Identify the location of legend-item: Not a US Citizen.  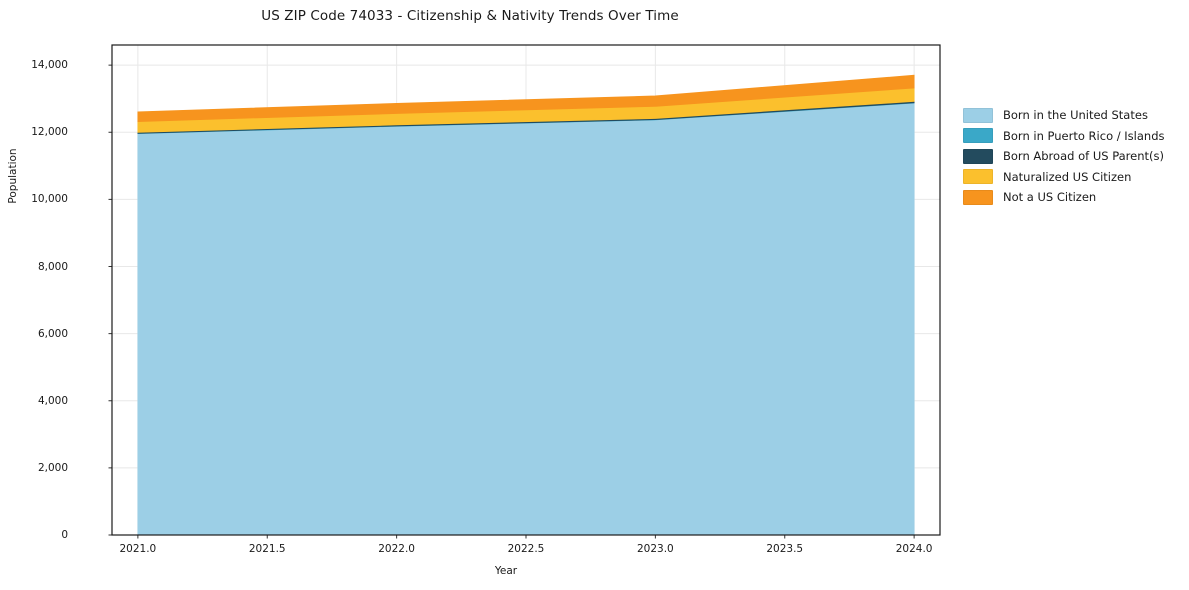
(1074, 197).